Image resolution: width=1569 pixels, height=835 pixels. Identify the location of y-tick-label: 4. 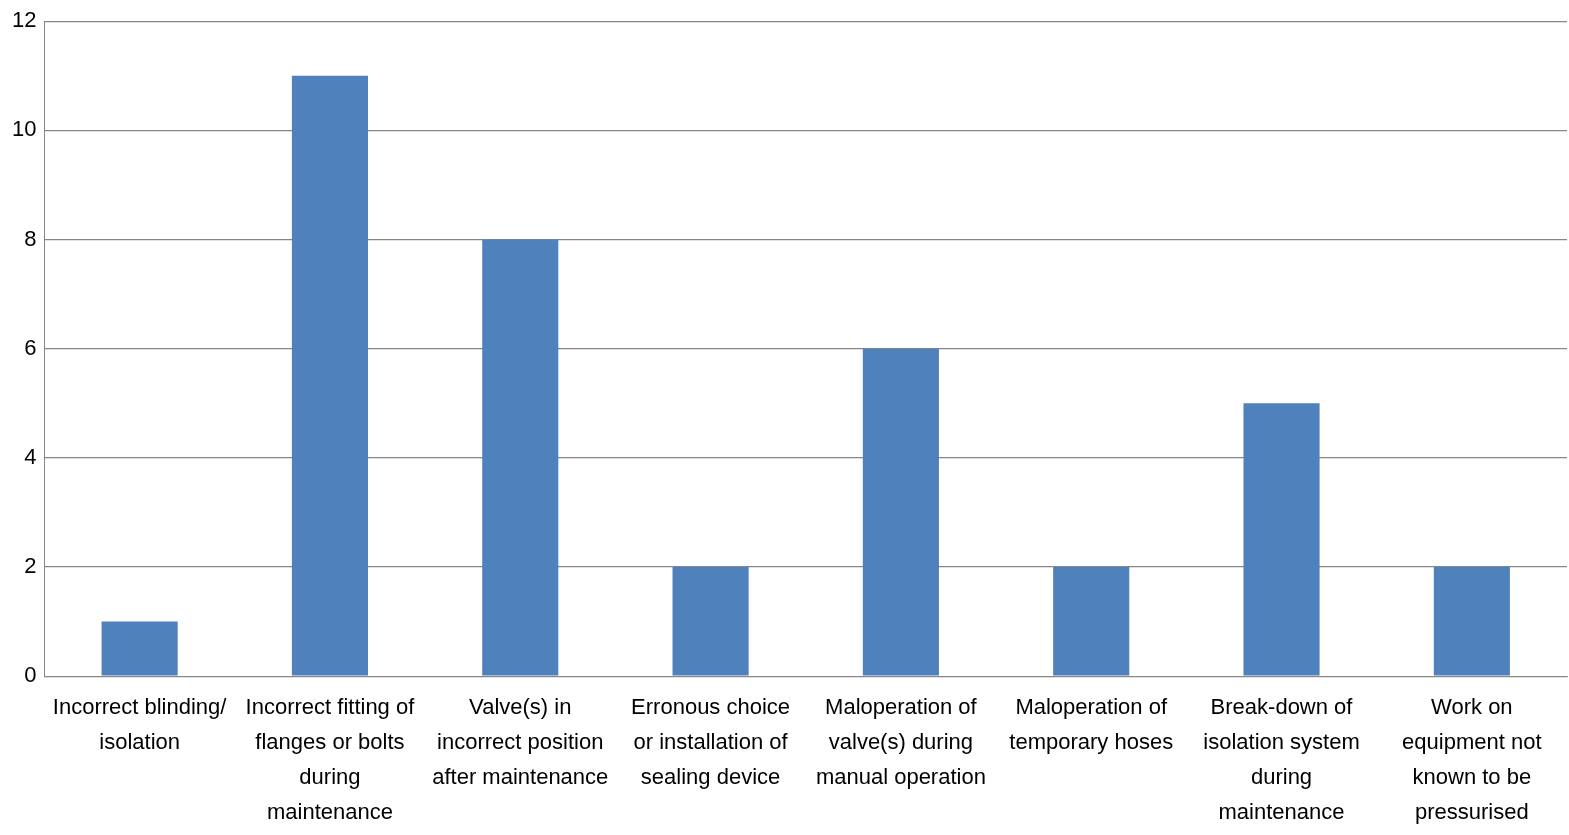
(30, 456).